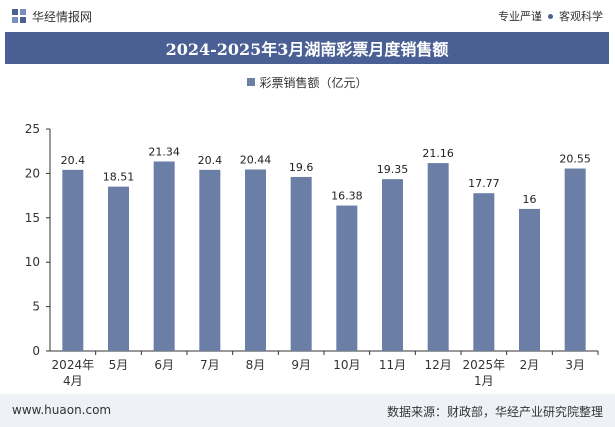 This screenshot has height=427, width=615. What do you see at coordinates (313, 82) in the screenshot?
I see `legend-label: 彩票销售额（亿元）` at bounding box center [313, 82].